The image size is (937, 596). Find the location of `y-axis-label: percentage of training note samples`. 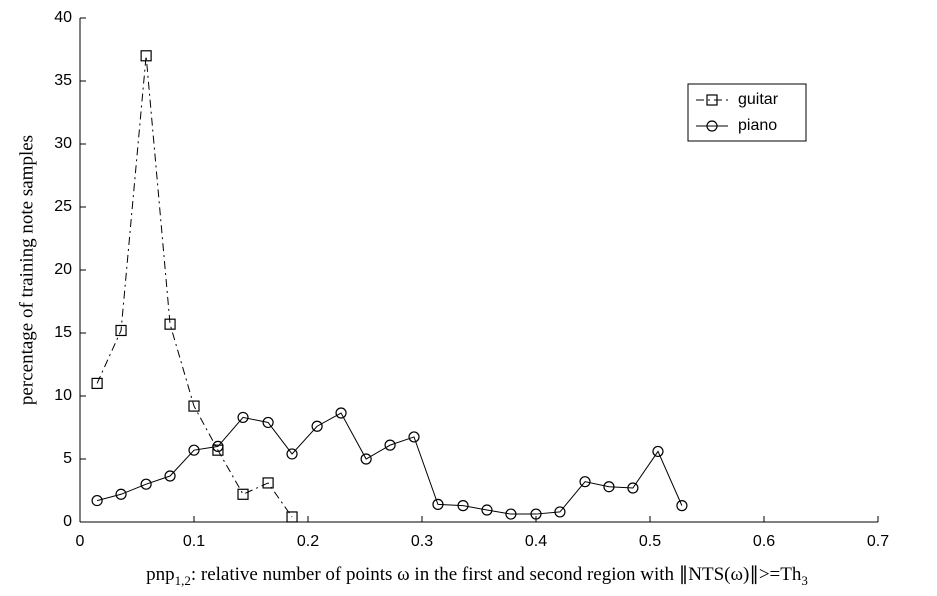

y-axis-label: percentage of training note samples is located at coordinates (26, 270).